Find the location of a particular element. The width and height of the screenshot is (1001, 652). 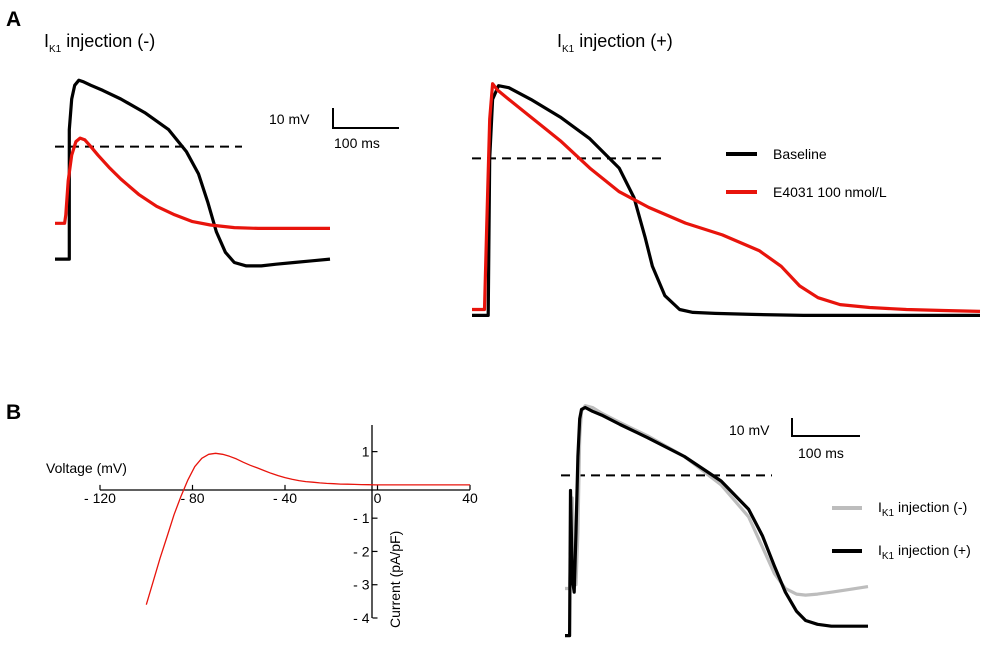

legend-label-ik1-pos: IK1 injection (+) is located at coordinates (924, 552).